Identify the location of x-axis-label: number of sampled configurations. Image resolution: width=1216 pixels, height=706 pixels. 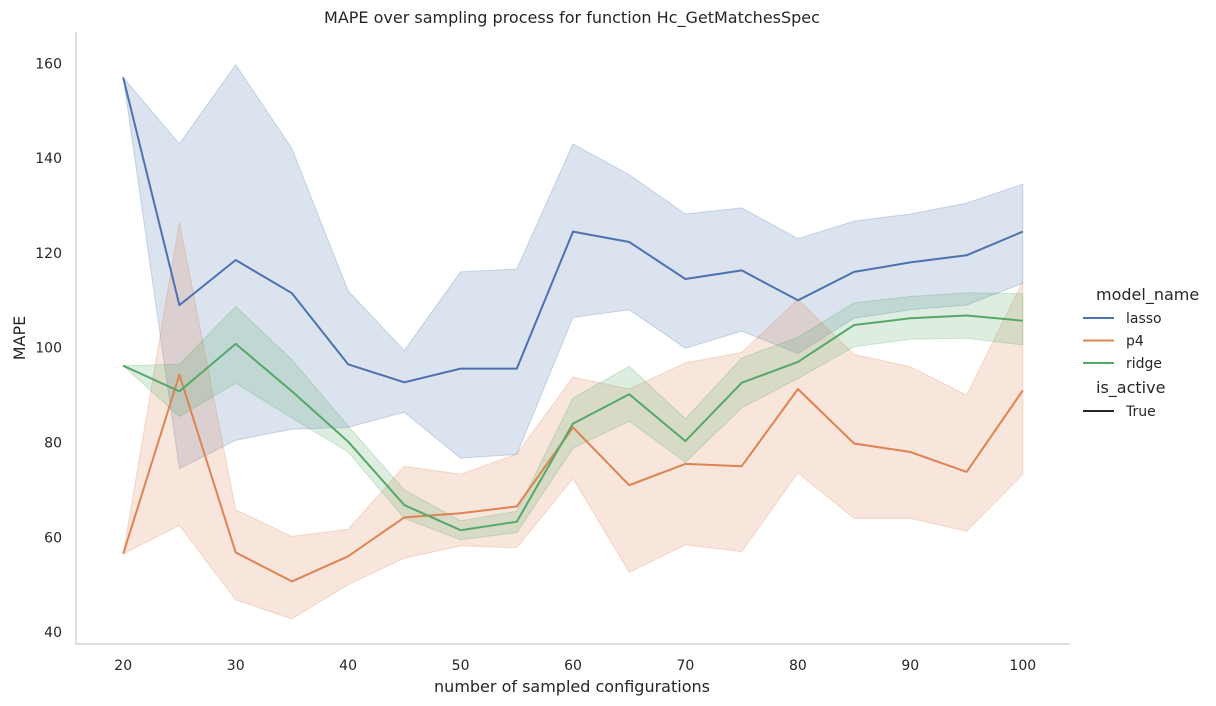
(572, 686).